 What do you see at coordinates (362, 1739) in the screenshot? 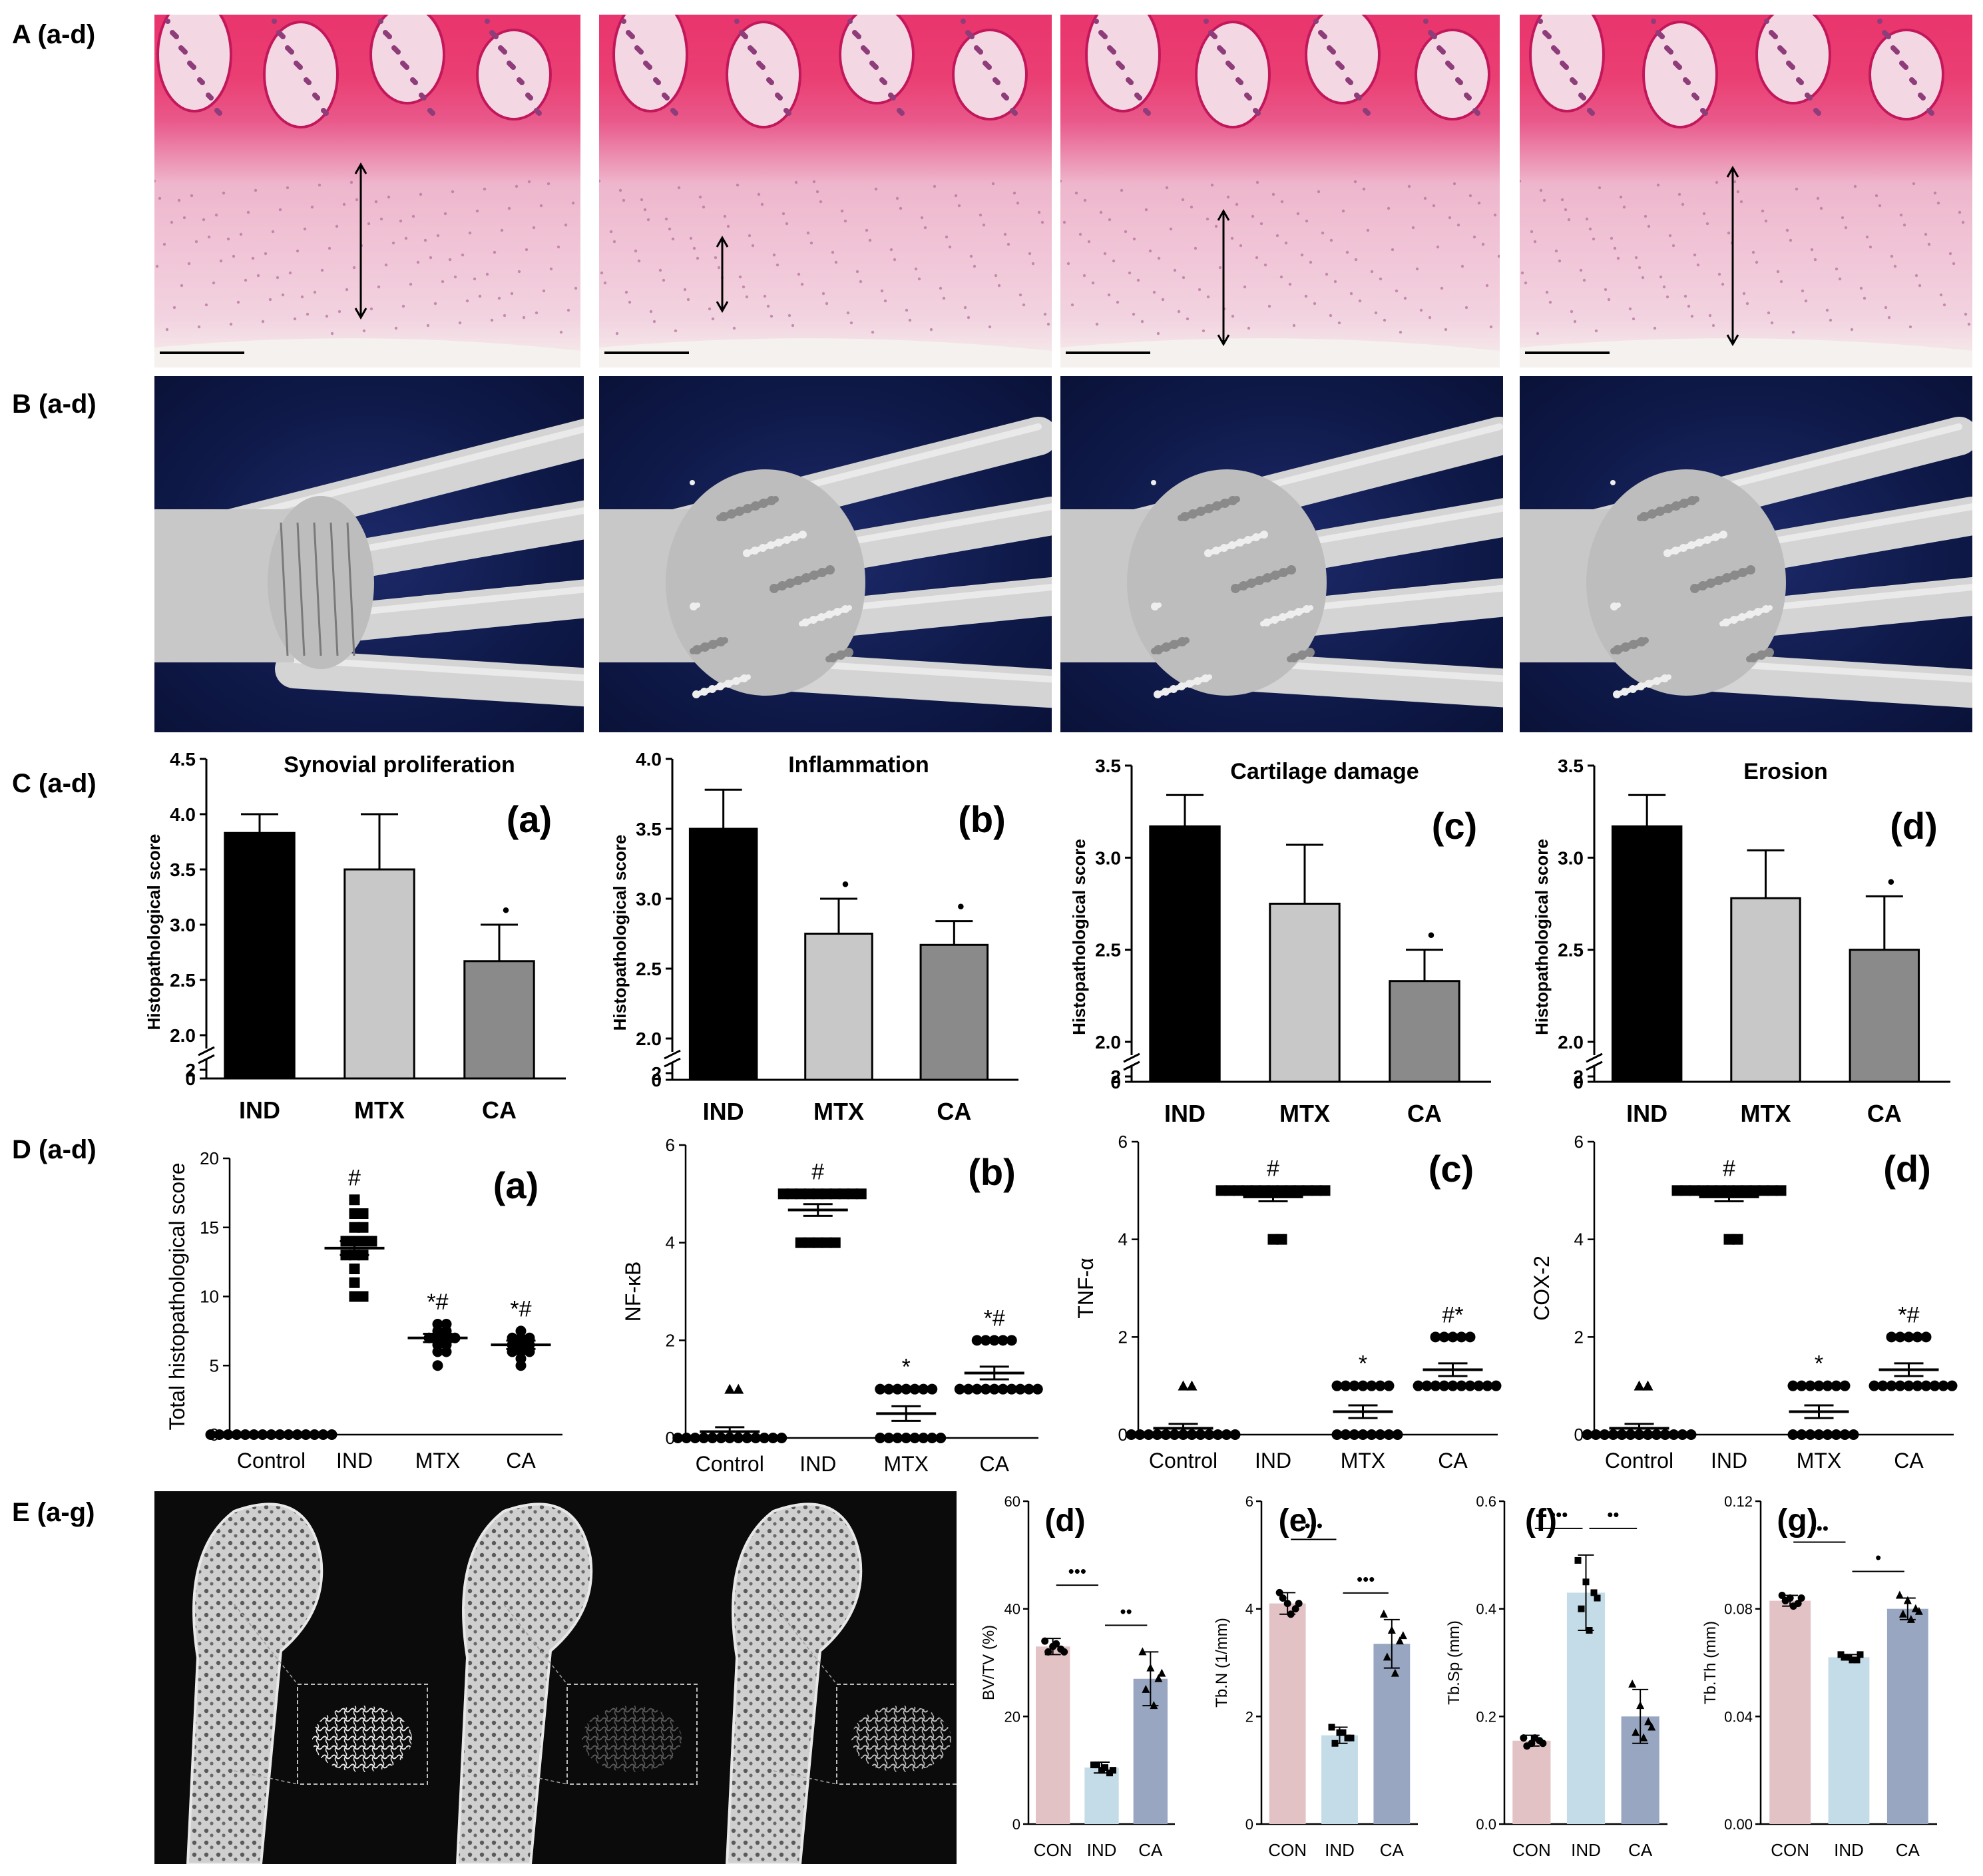
I see `trabecular-crosssection` at bounding box center [362, 1739].